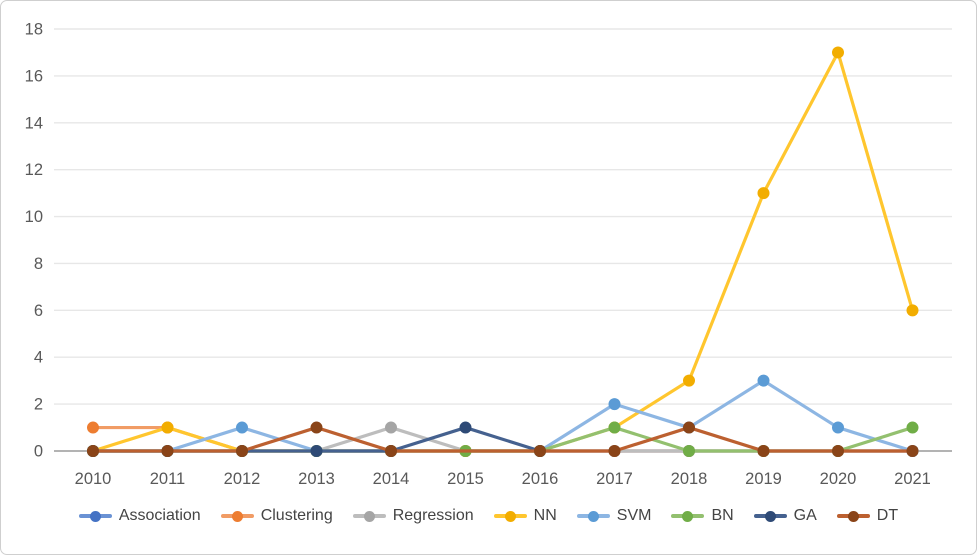 The image size is (977, 555). I want to click on legend-item-BN: BN, so click(702, 516).